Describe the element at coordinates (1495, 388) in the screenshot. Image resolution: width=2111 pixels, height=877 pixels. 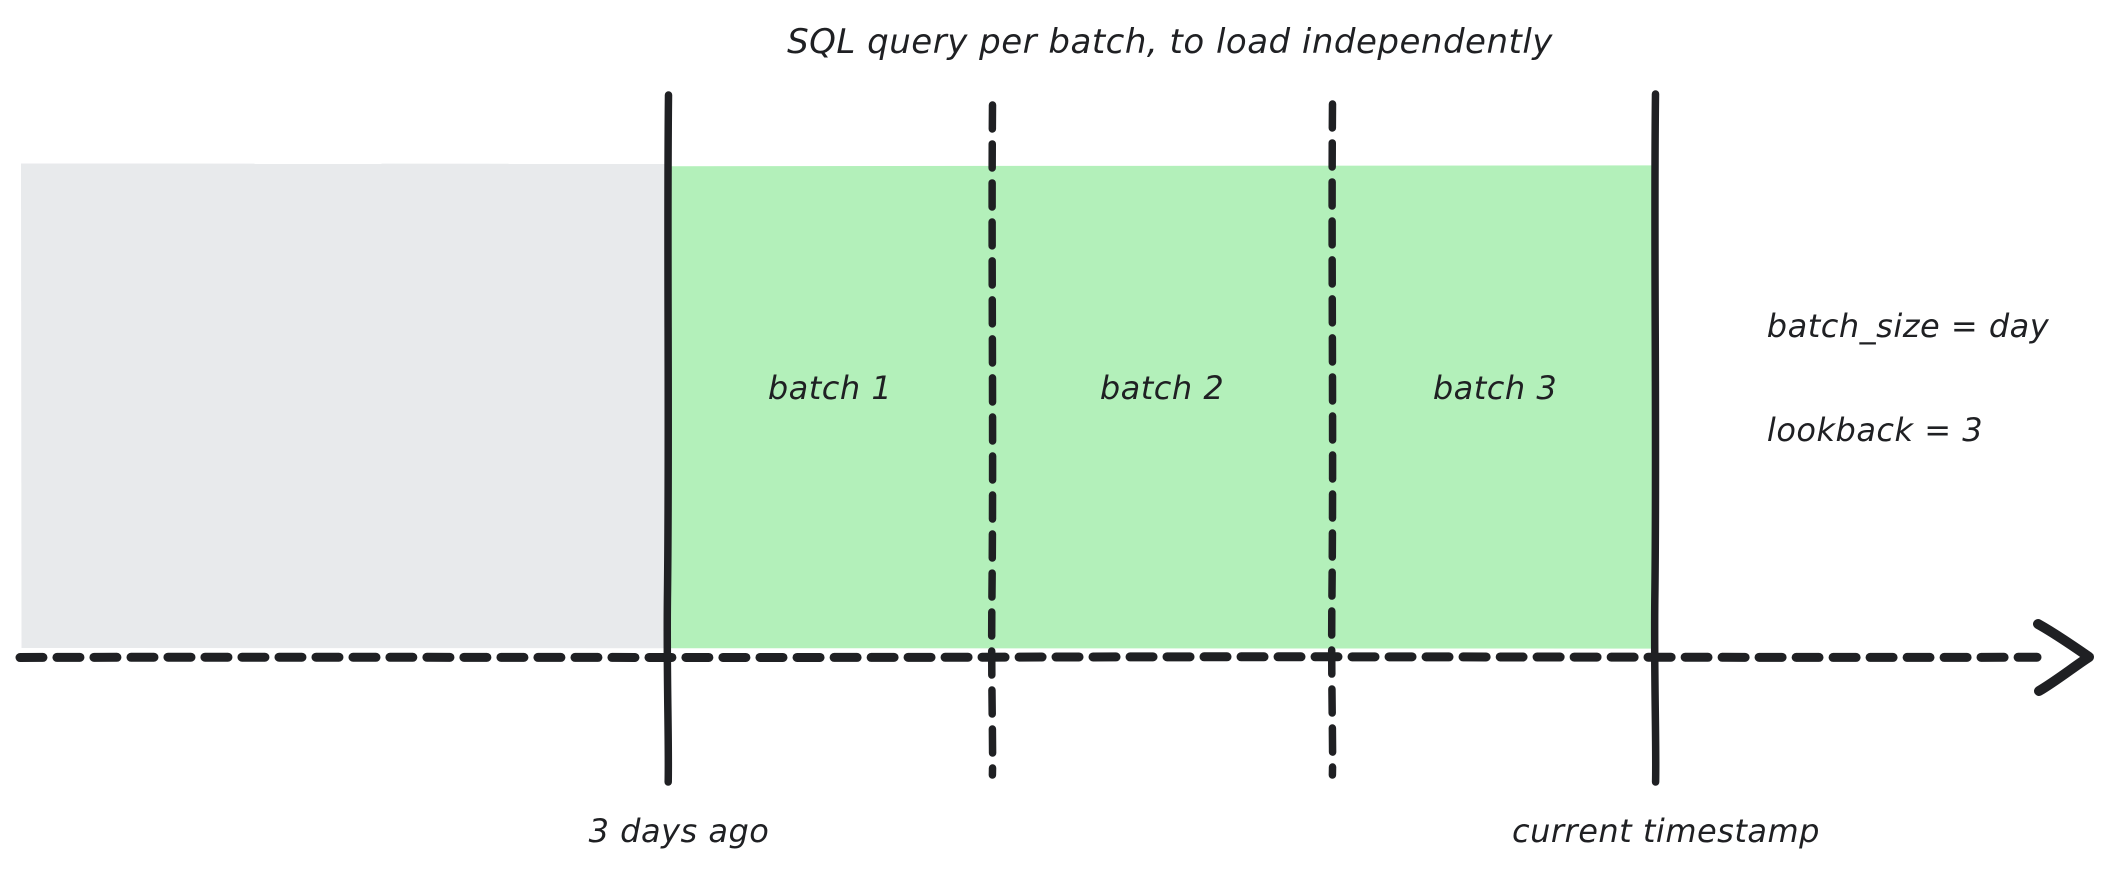
I see `batch-label-3: batch 3` at that location.